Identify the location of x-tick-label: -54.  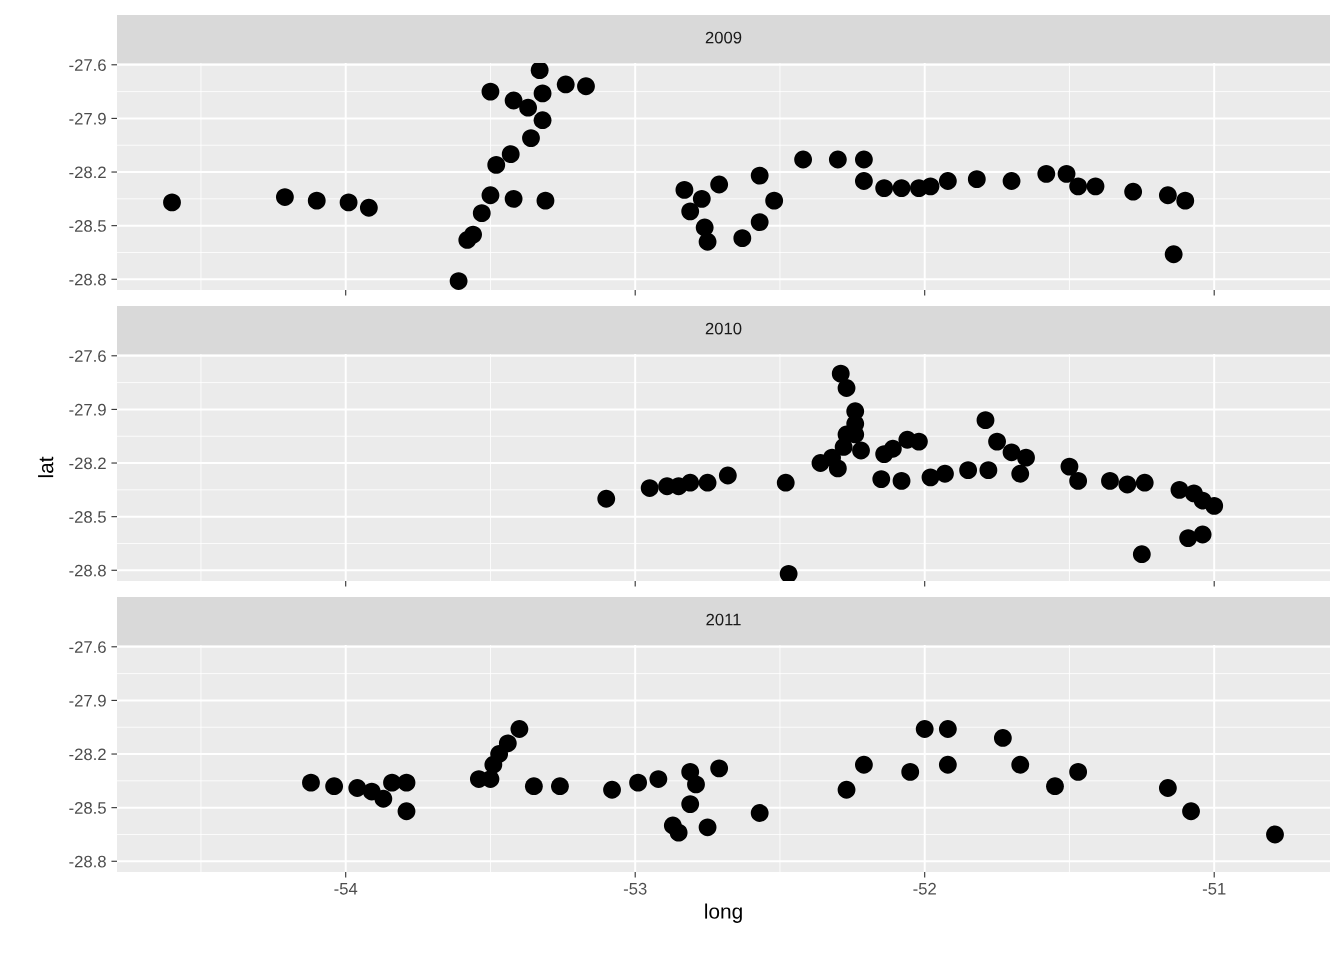
(346, 889).